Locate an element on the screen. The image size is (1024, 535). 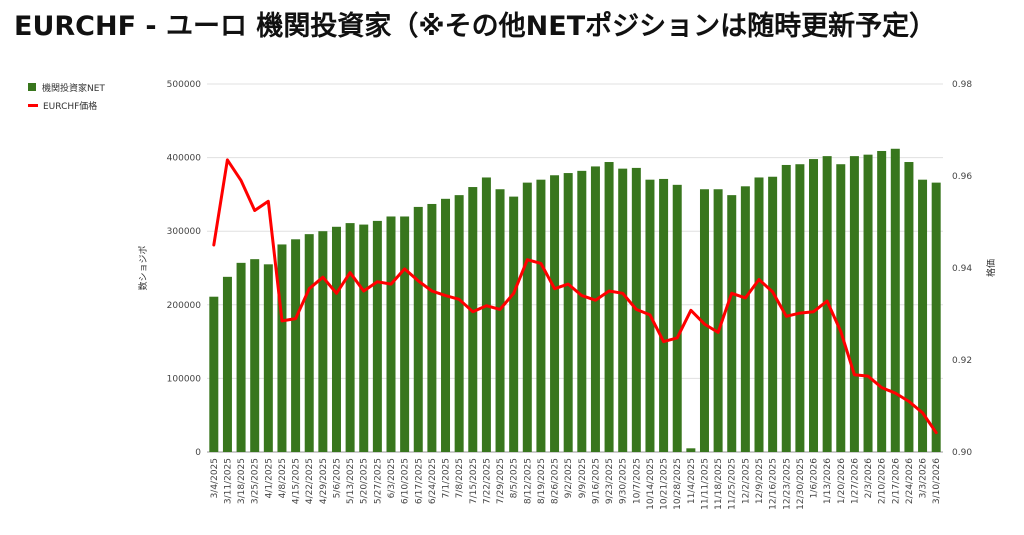
y-right-axis-title: 格価 is located at coordinates (991, 268).